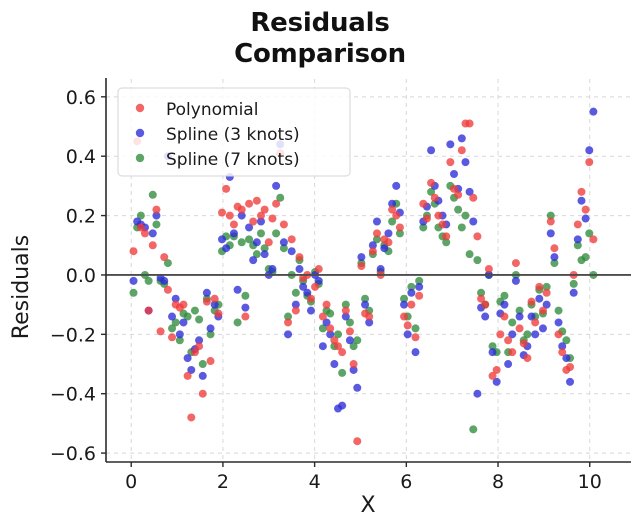 The width and height of the screenshot is (640, 531). I want to click on x-tick-labels: 0 2 4 6 8 10, so click(363, 482).